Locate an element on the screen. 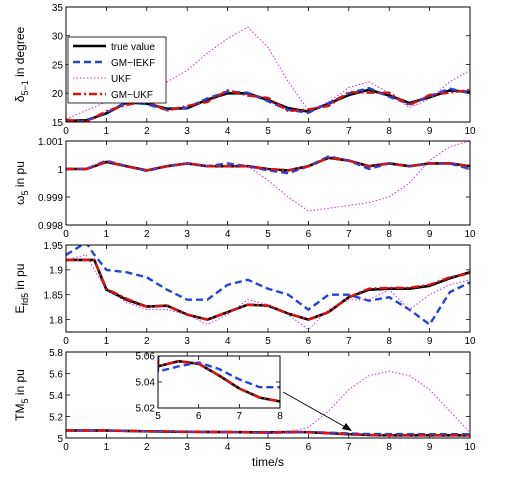  panel-eqd-y-tick-label: 1.8 is located at coordinates (56, 320).